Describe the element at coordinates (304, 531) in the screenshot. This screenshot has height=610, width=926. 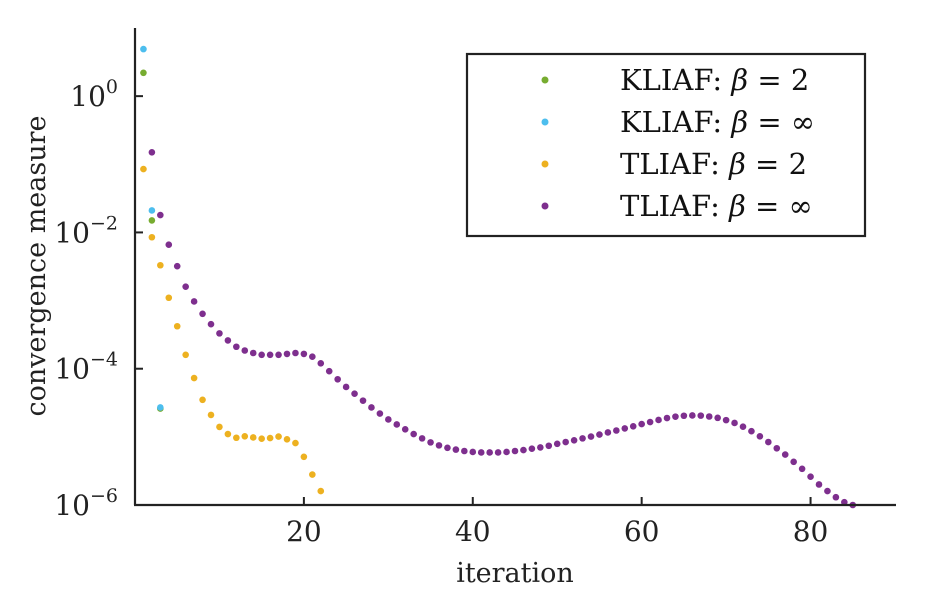
I see `x-tick-label: 20` at that location.